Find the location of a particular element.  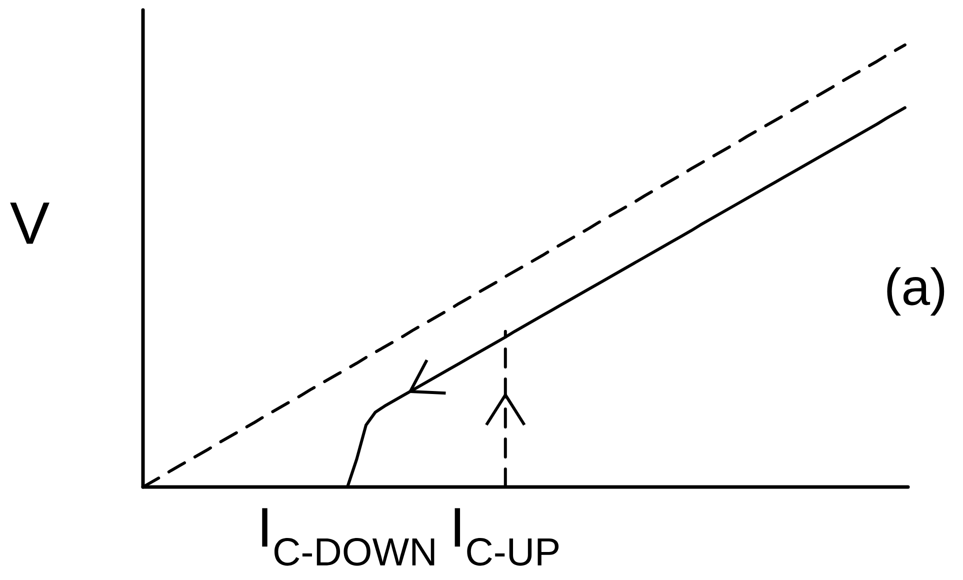

annotation: (a) is located at coordinates (915, 291).